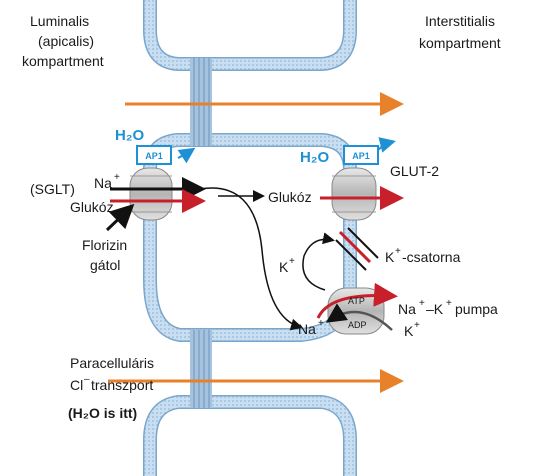  I want to click on pump-na-label: Na, so click(407, 309).